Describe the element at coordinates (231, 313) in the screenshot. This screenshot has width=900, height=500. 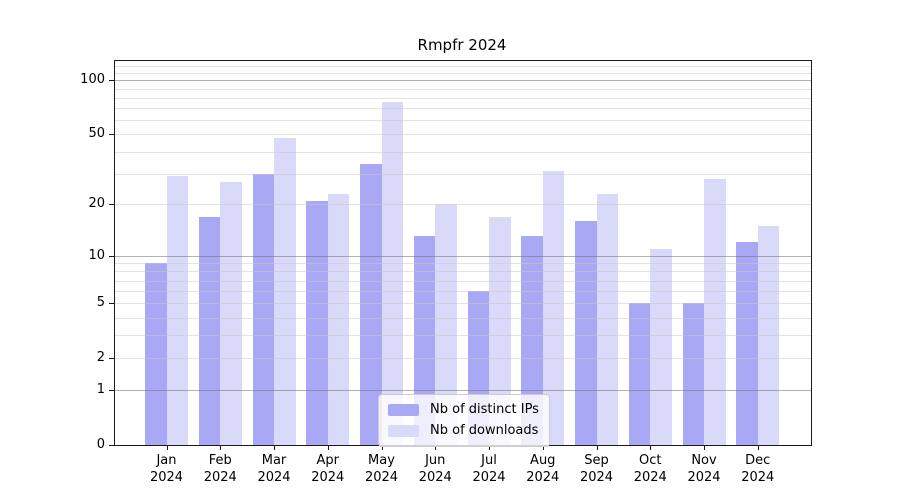
I see `bar-downloads-feb` at that location.